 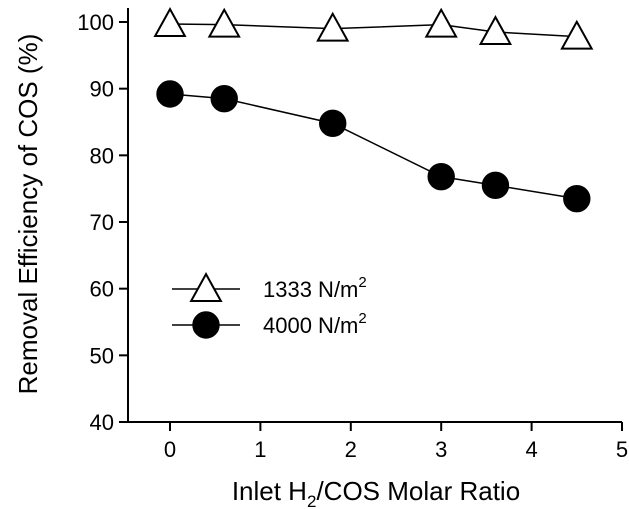 What do you see at coordinates (102, 422) in the screenshot?
I see `y-tick-label: 40` at bounding box center [102, 422].